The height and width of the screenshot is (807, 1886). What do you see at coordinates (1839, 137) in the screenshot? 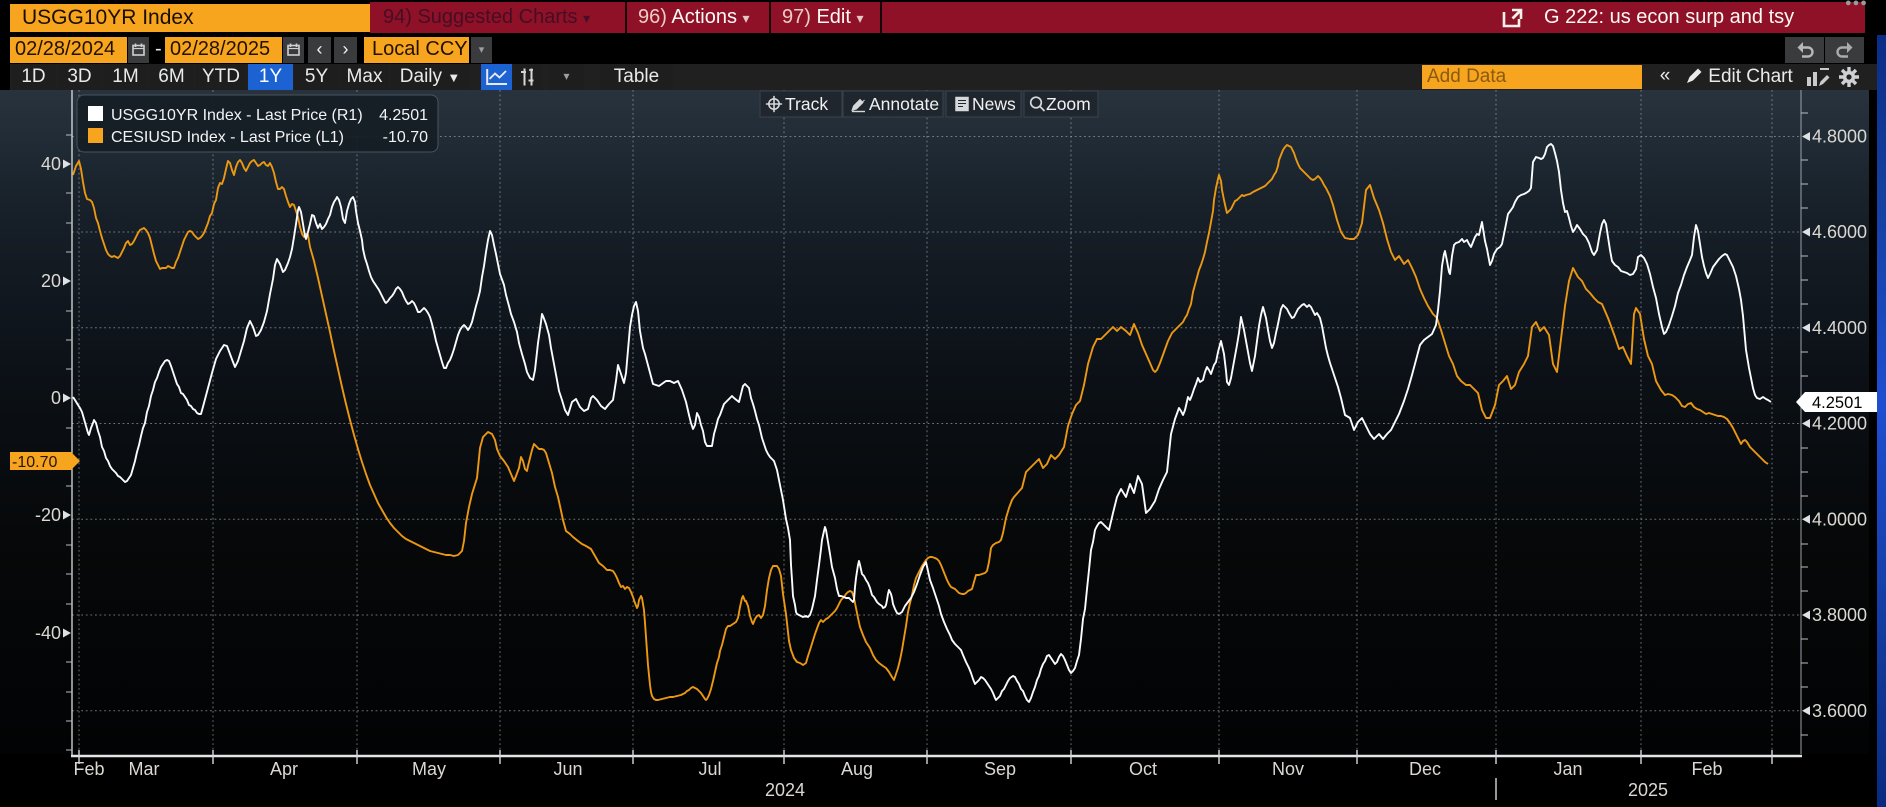
I see `svg-text: 4.8000` at bounding box center [1839, 137].